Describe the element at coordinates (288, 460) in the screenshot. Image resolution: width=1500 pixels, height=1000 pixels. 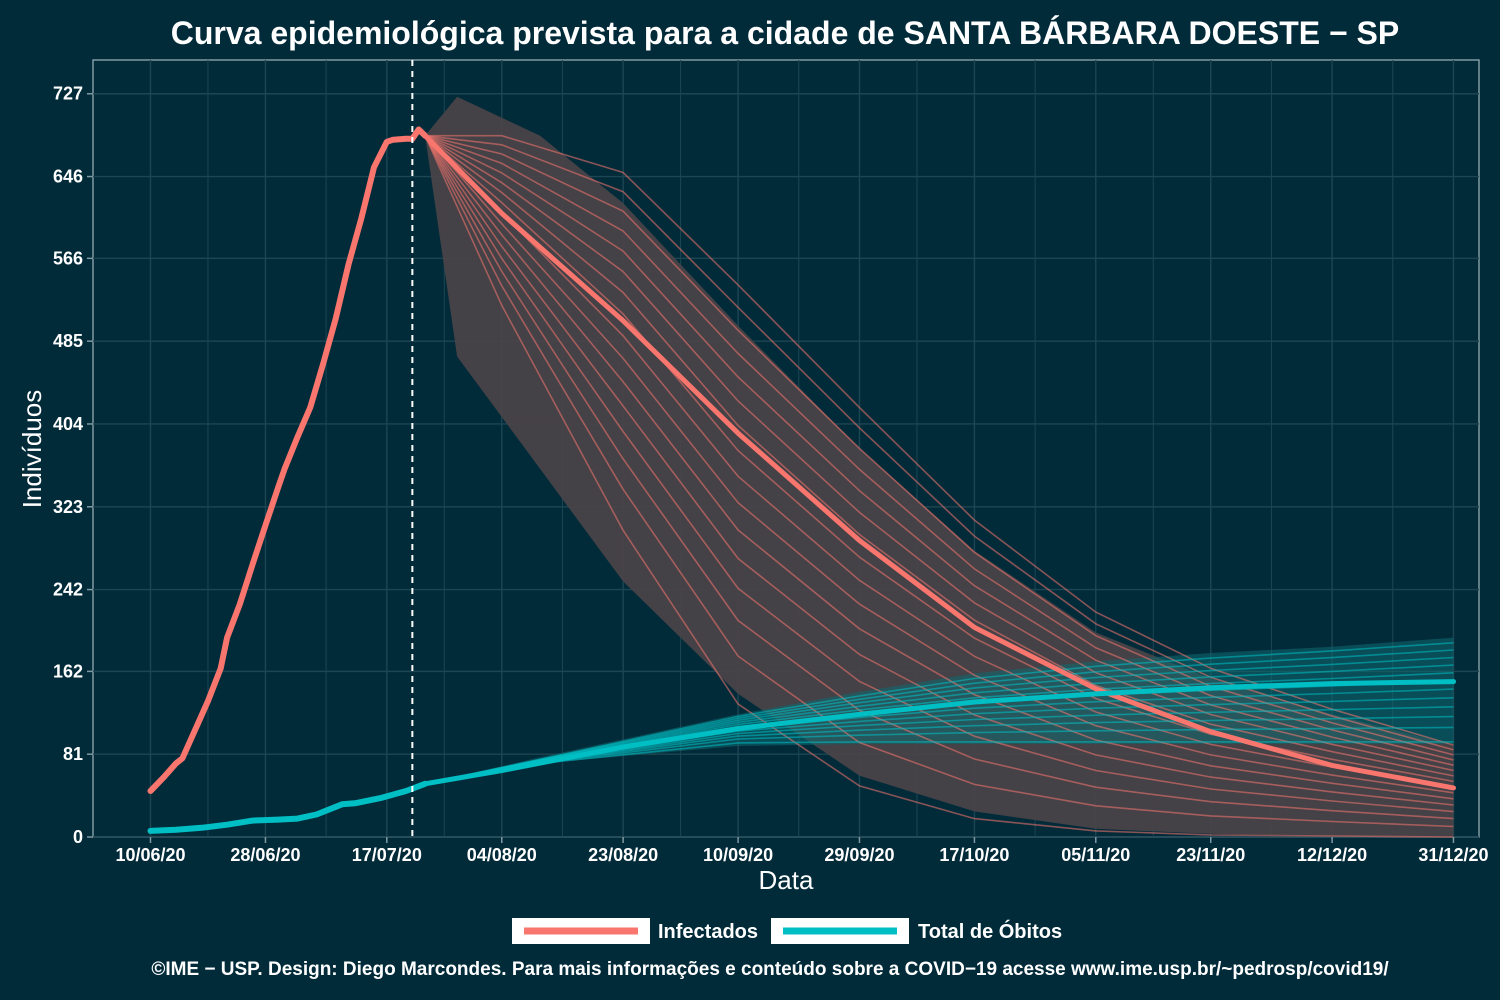
I see `series-line-infectados-observed` at that location.